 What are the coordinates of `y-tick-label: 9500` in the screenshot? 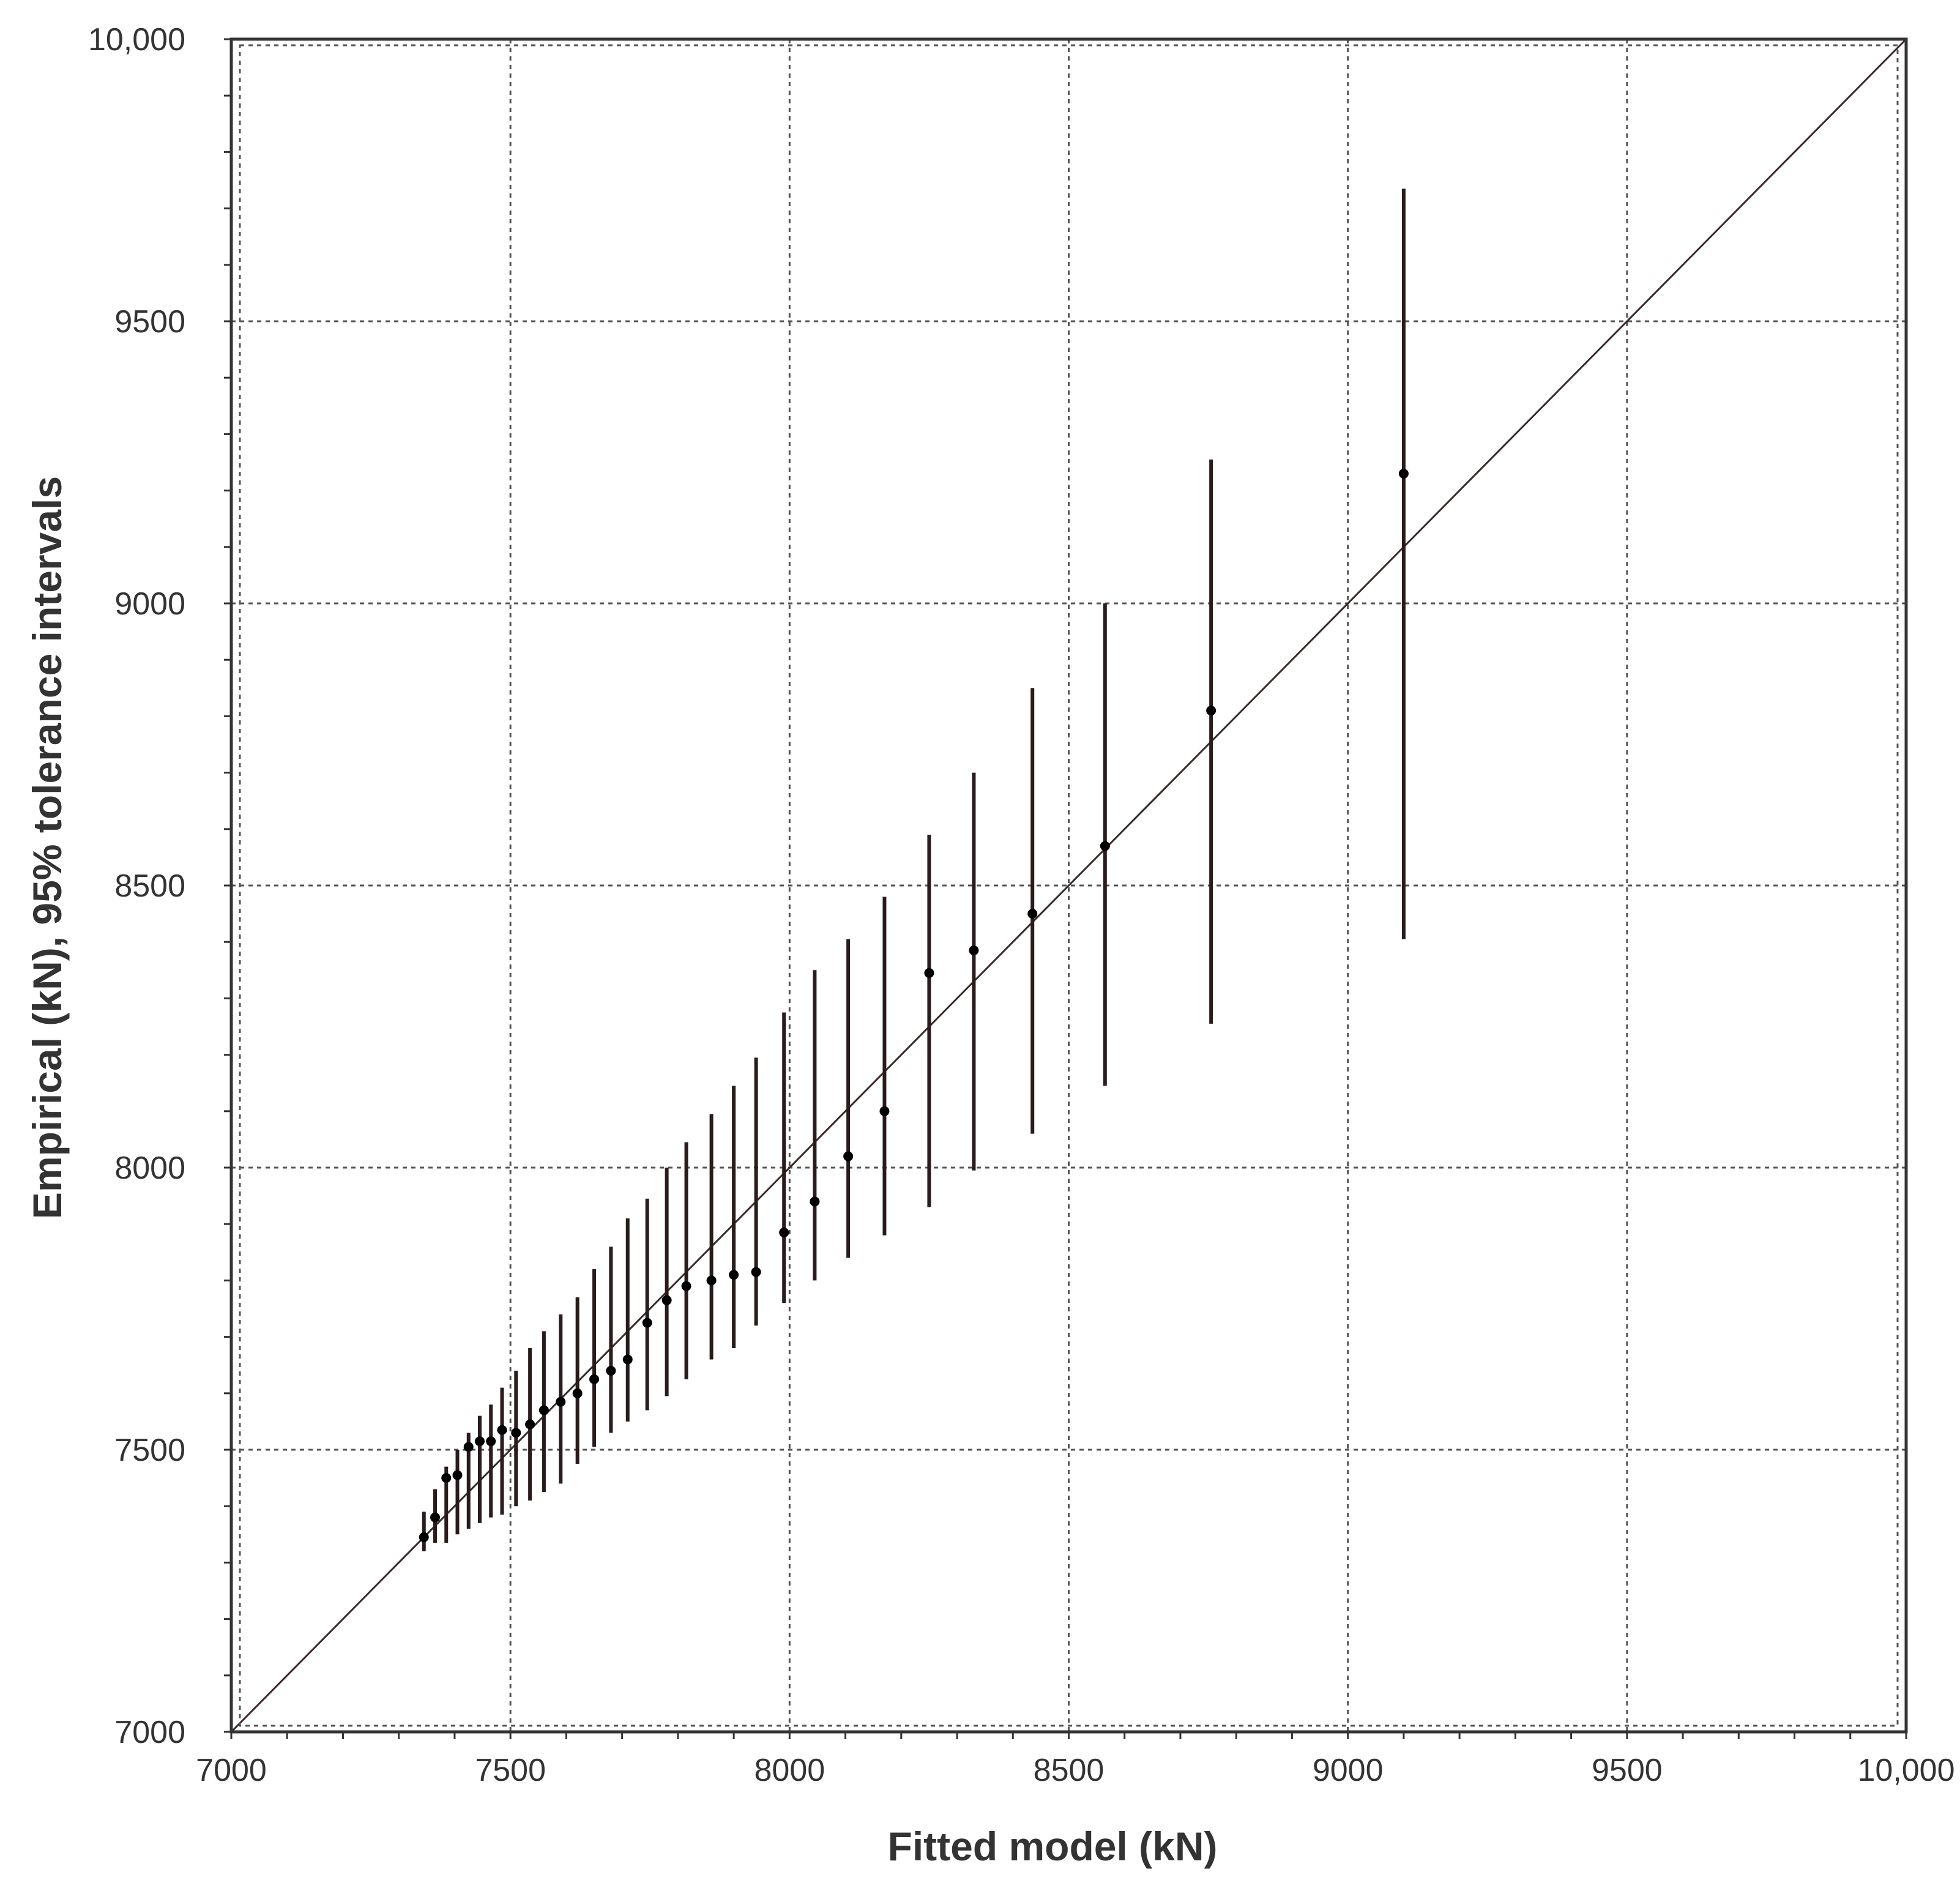 It's located at (149, 322).